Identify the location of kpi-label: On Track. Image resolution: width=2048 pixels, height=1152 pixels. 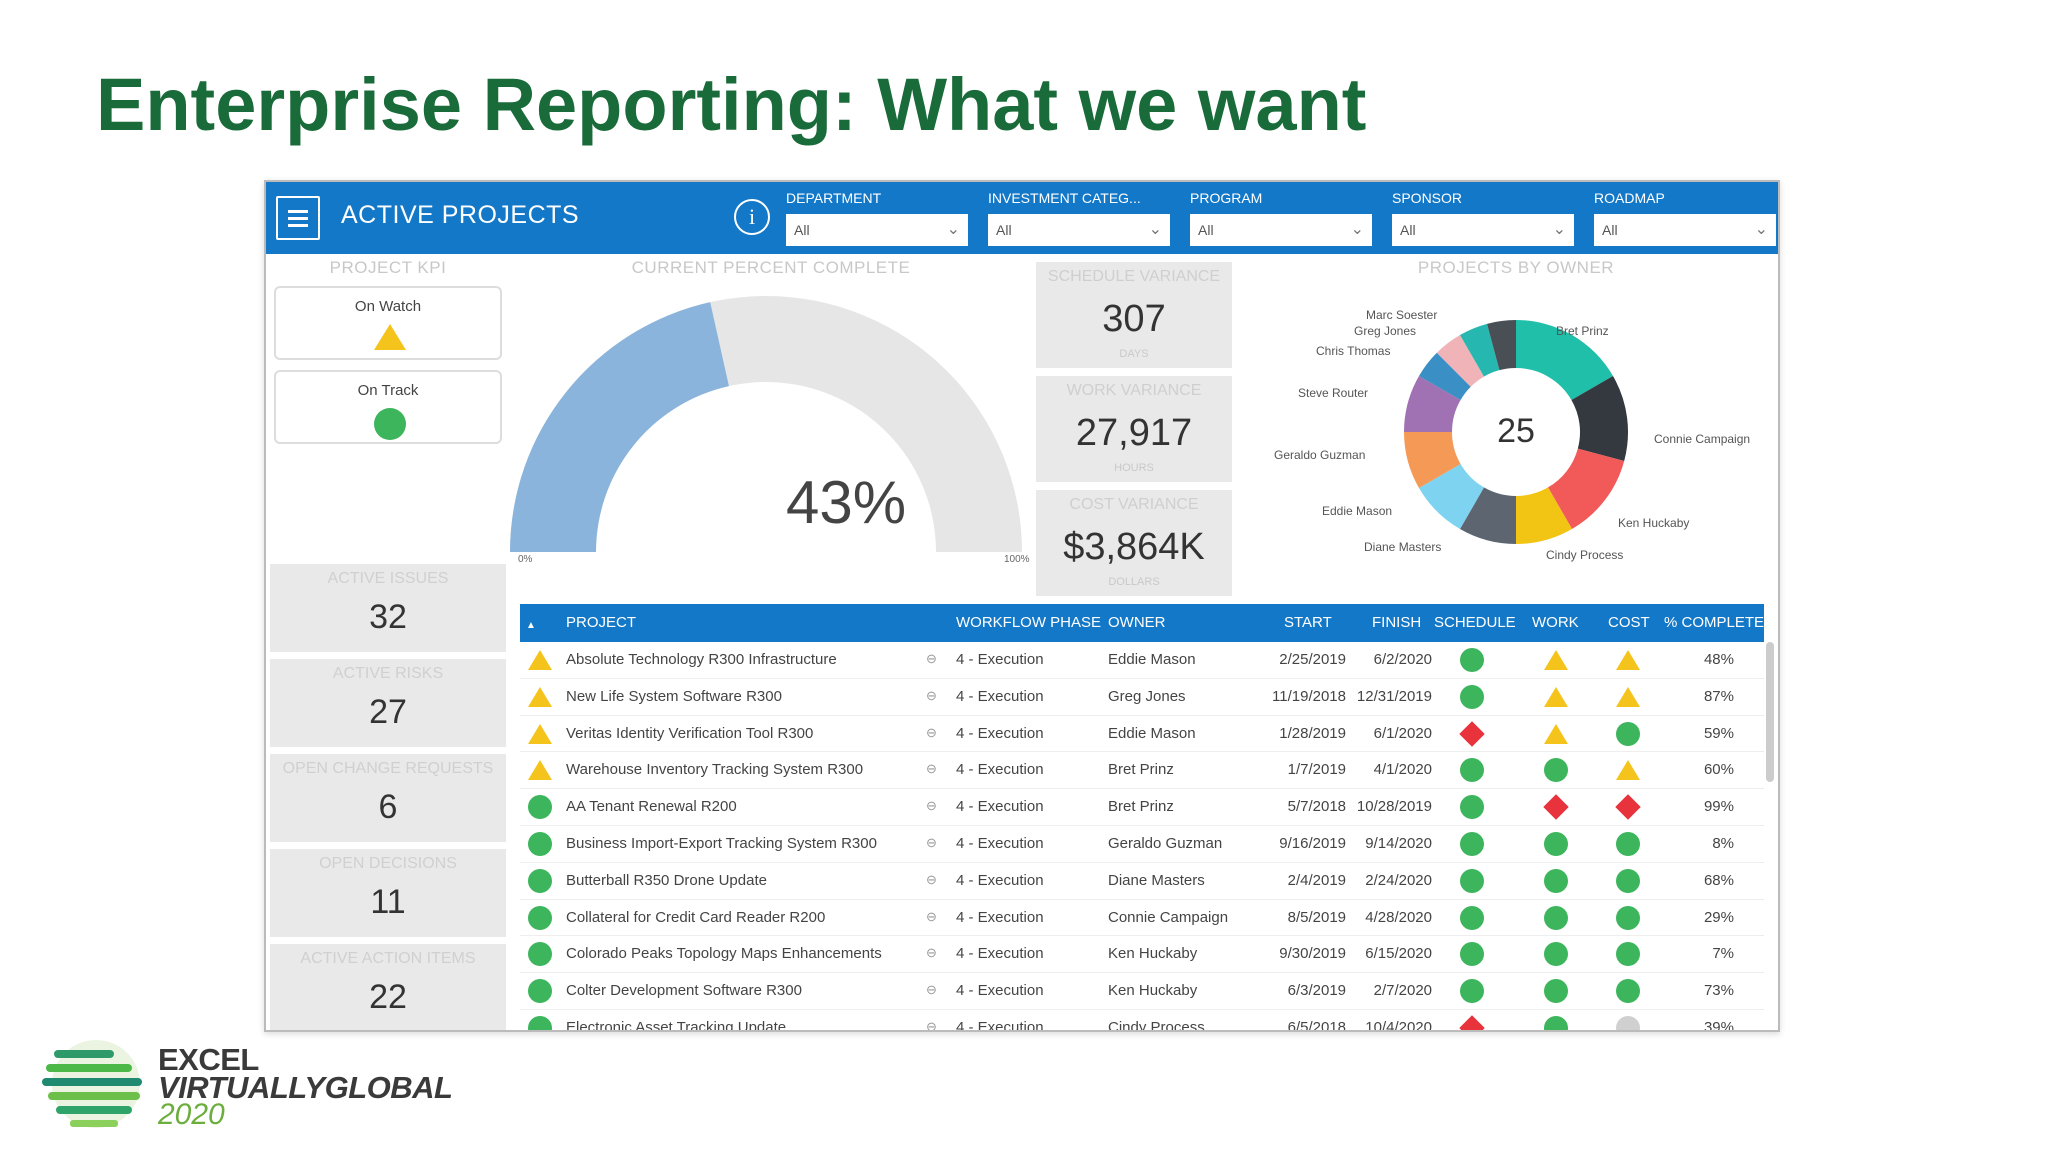
(388, 390).